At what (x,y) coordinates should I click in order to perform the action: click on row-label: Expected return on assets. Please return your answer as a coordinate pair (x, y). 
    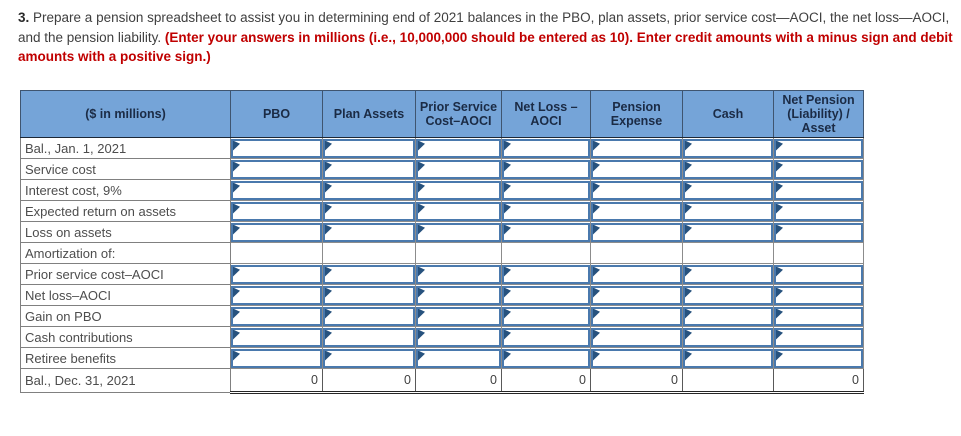
    Looking at the image, I should click on (125, 211).